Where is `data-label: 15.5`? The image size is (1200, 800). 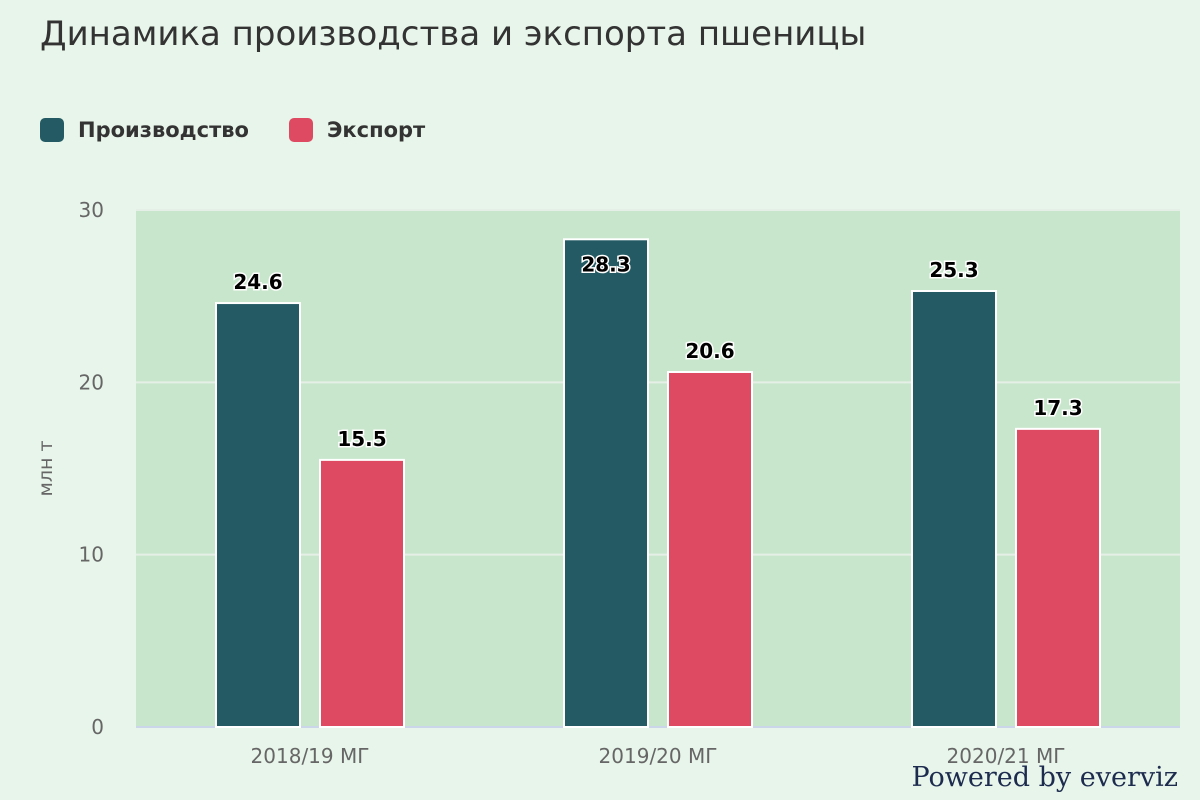
data-label: 15.5 is located at coordinates (361, 439).